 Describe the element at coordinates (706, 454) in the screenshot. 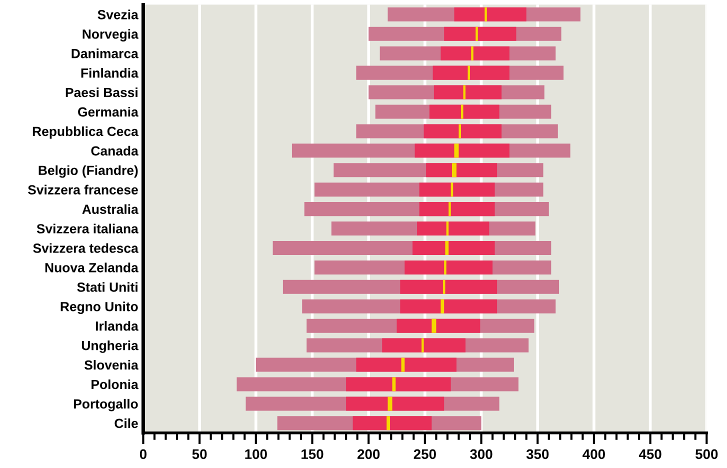

I see `x-tick-label: 500` at that location.